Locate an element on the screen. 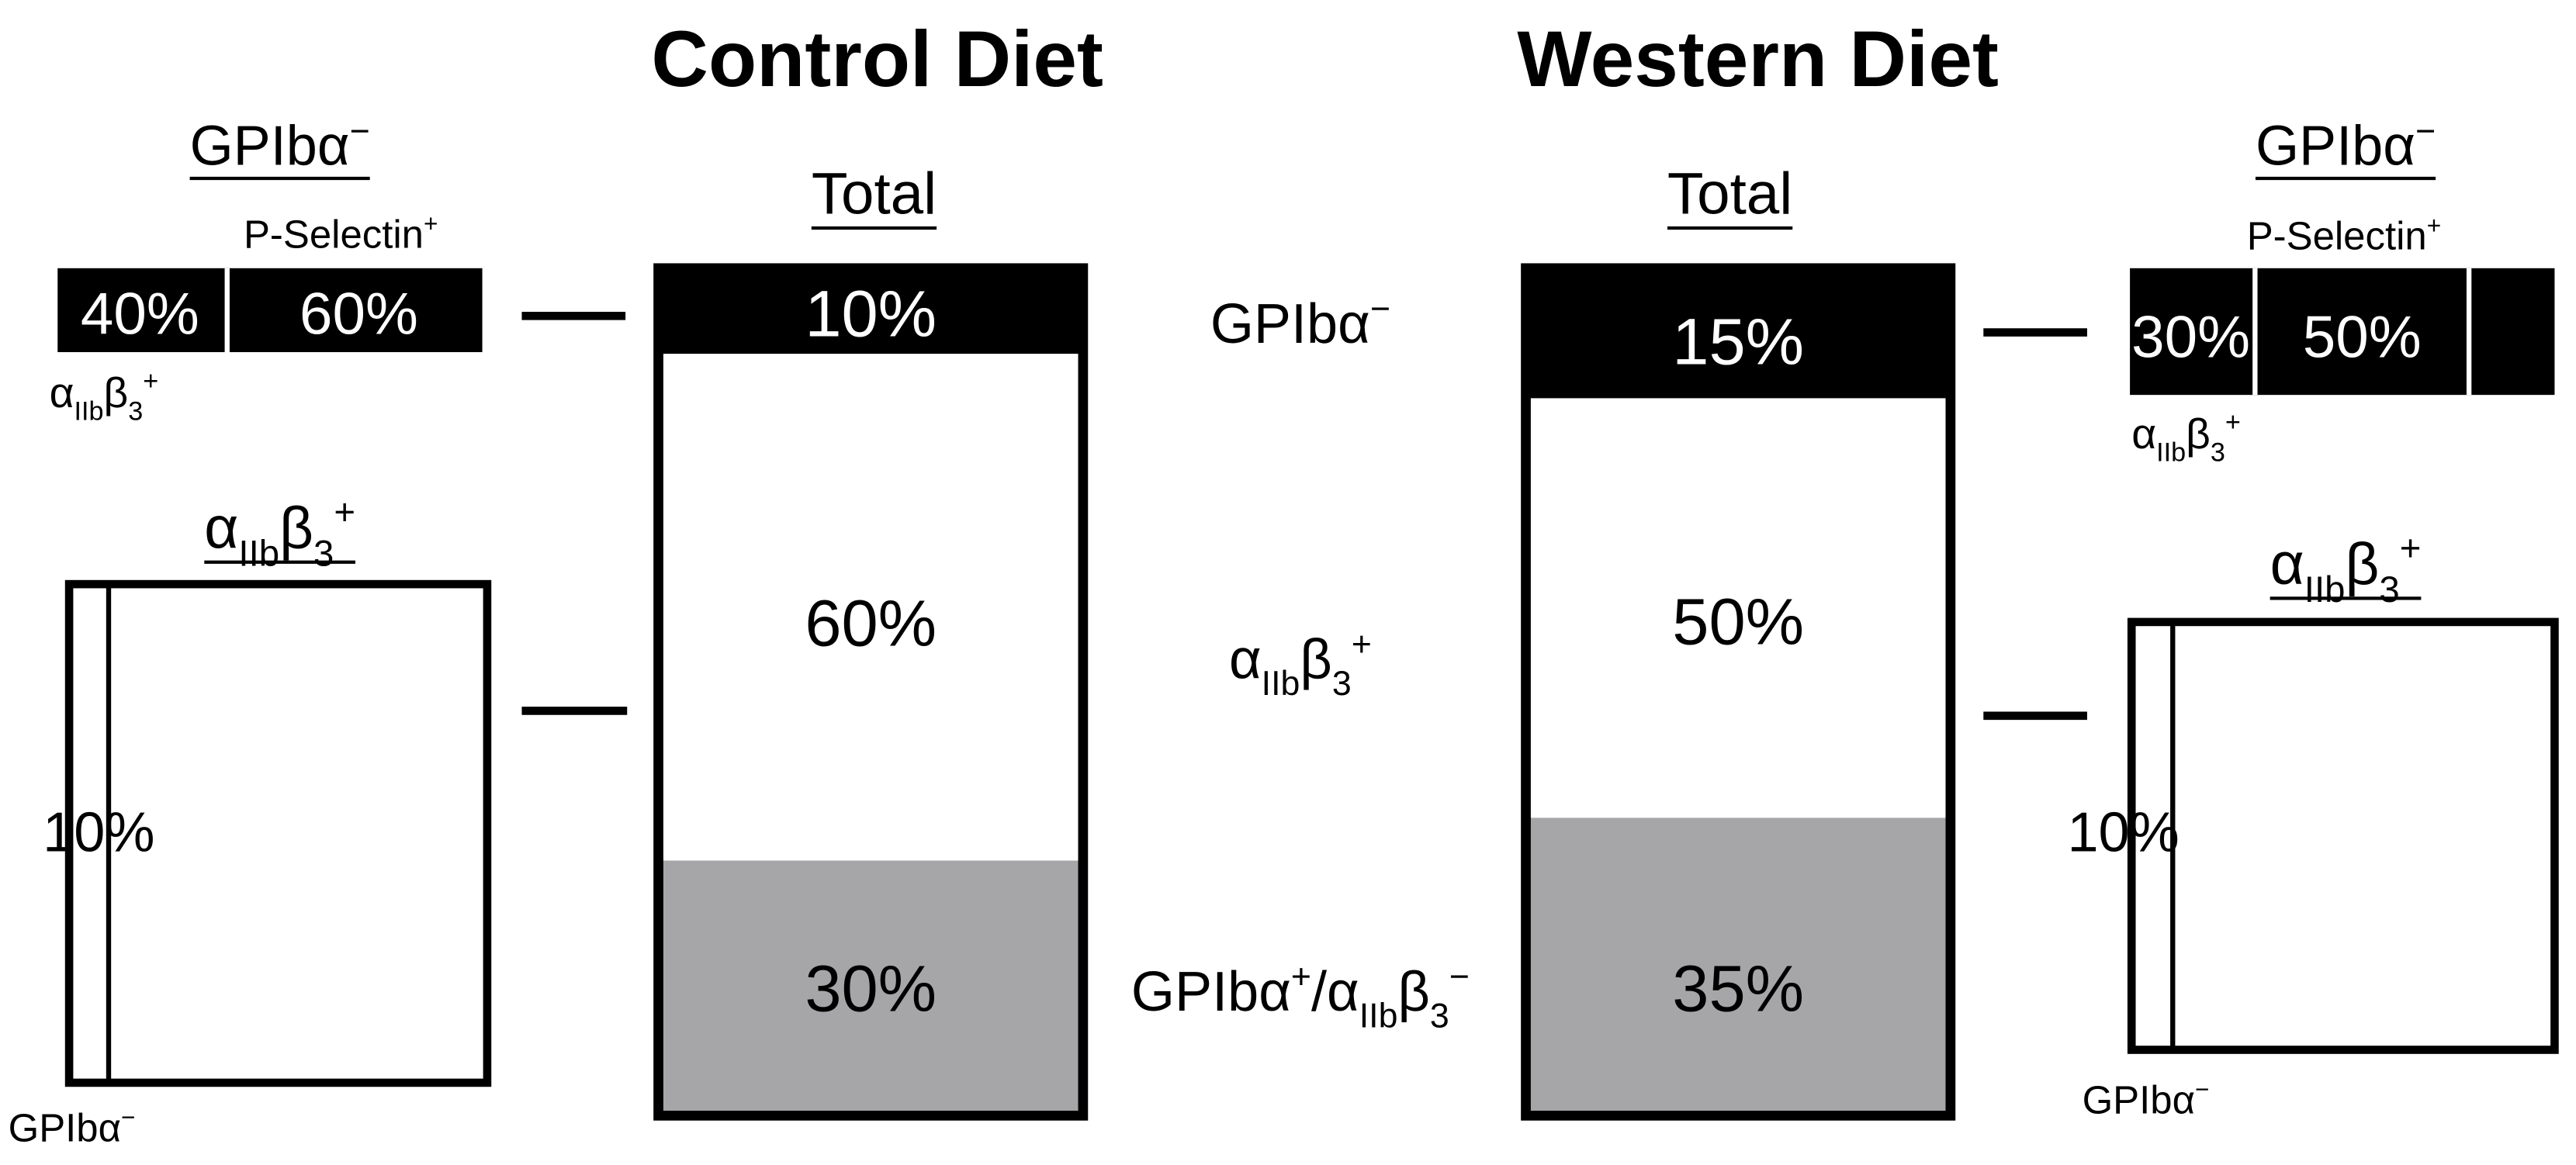  subset-value: 30% is located at coordinates (2190, 337).